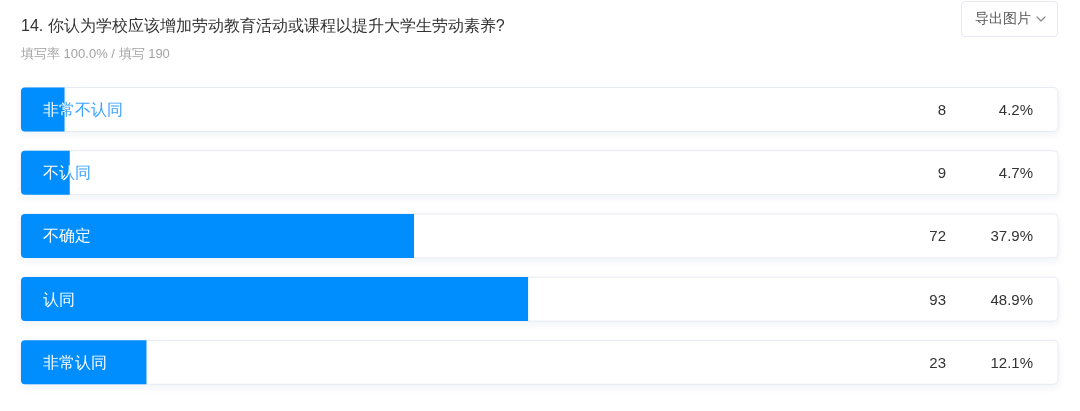 Image resolution: width=1080 pixels, height=411 pixels. I want to click on y-tick-label: 不确定, so click(67, 236).